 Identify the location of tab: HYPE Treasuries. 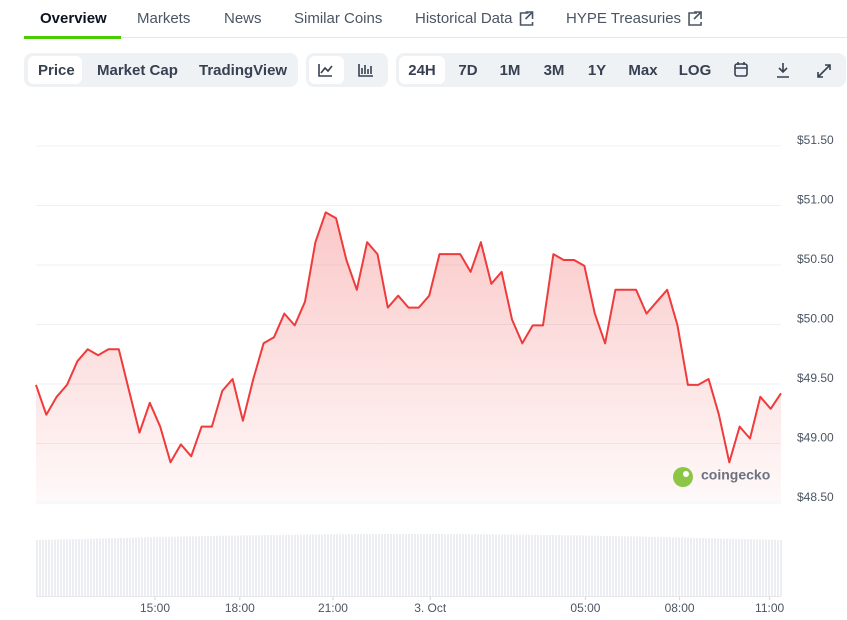
(623, 18).